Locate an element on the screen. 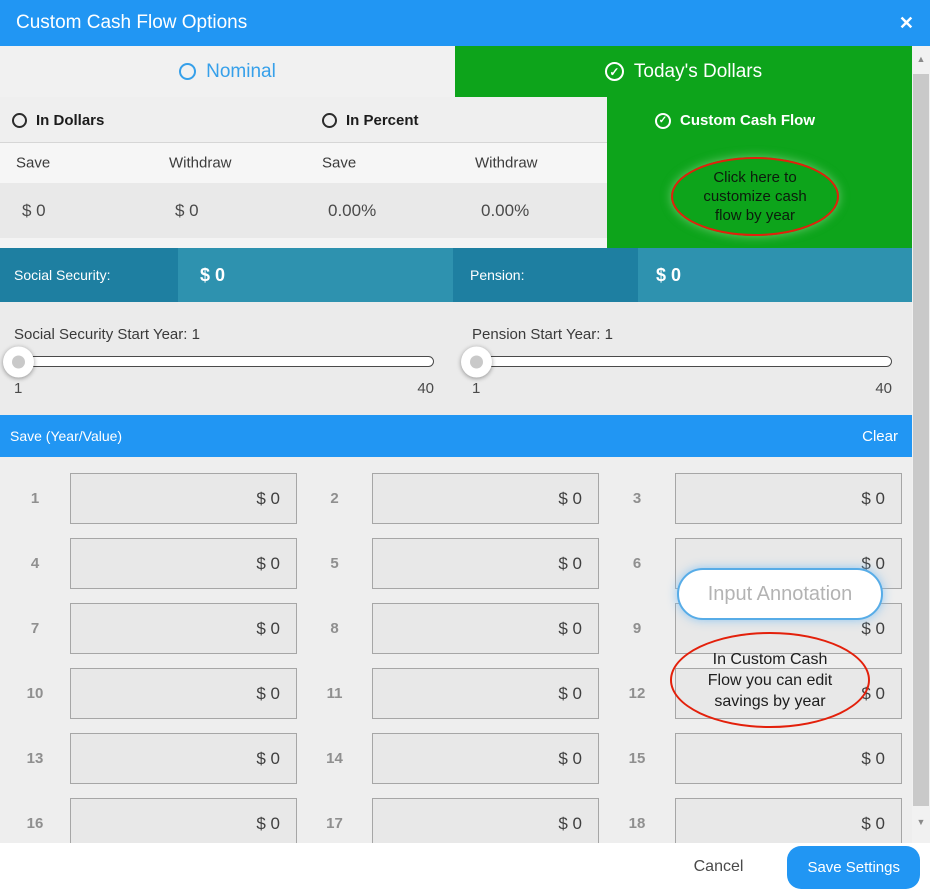  social-security-slider-block: Social Security Start Year: 1 1 40 is located at coordinates (218, 358).